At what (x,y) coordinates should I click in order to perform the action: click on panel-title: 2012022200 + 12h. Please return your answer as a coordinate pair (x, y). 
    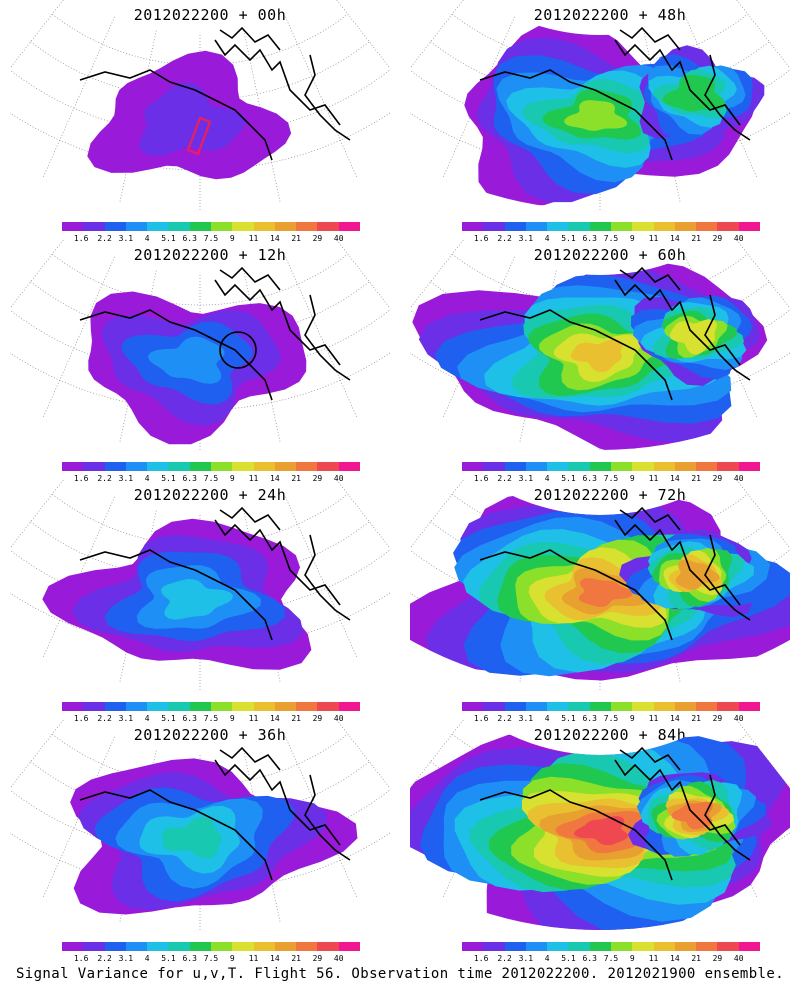
    Looking at the image, I should click on (210, 255).